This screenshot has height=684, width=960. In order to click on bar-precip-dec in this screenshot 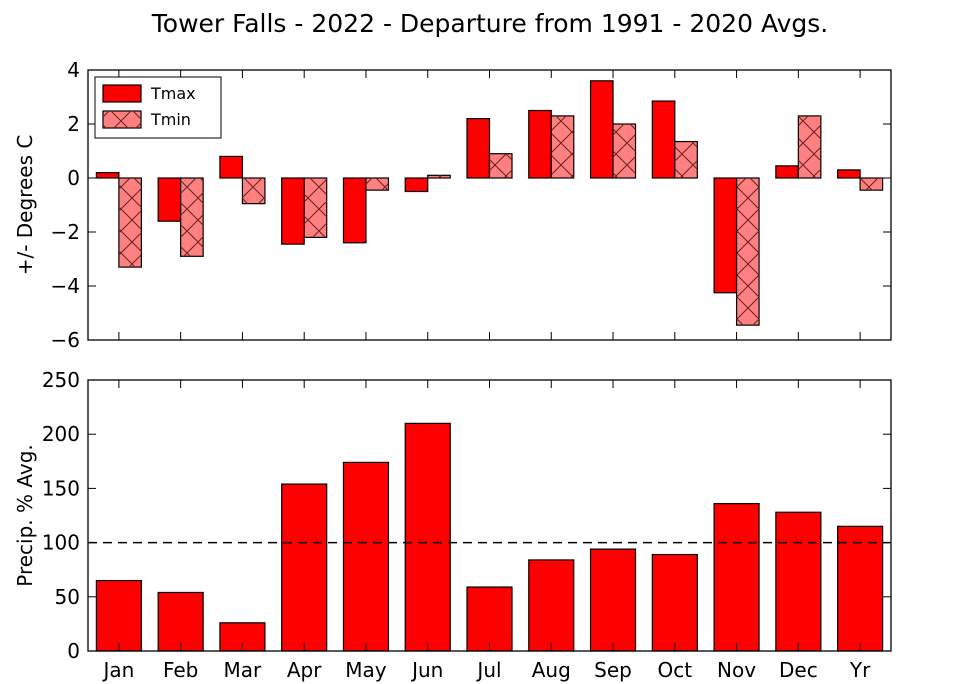, I will do `click(798, 581)`.